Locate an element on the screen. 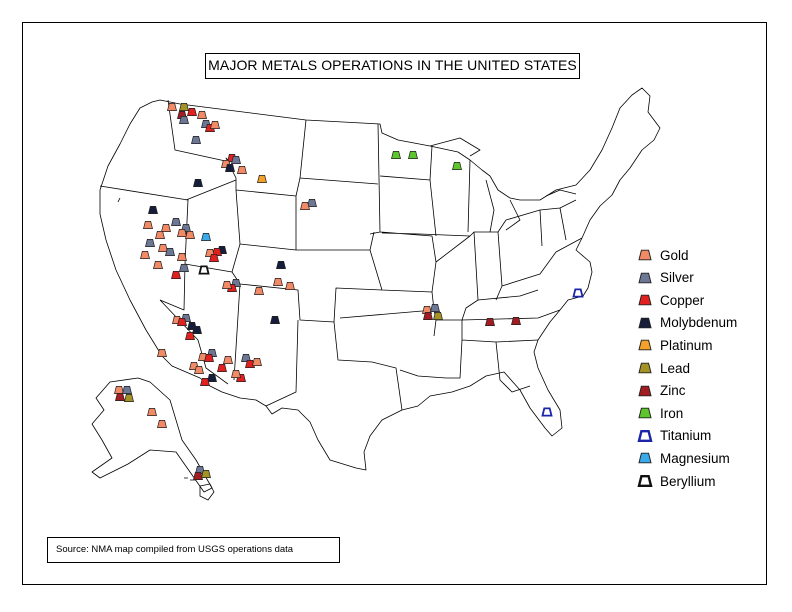 The image size is (792, 612). titanium-legend-swatch is located at coordinates (645, 435).